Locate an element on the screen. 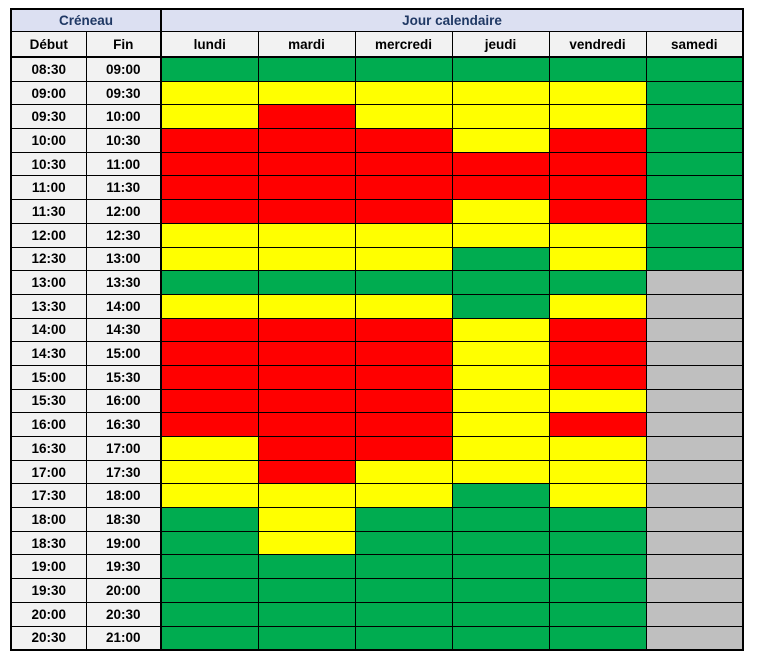  slot-cell-mercredi-16:00 is located at coordinates (403, 424).